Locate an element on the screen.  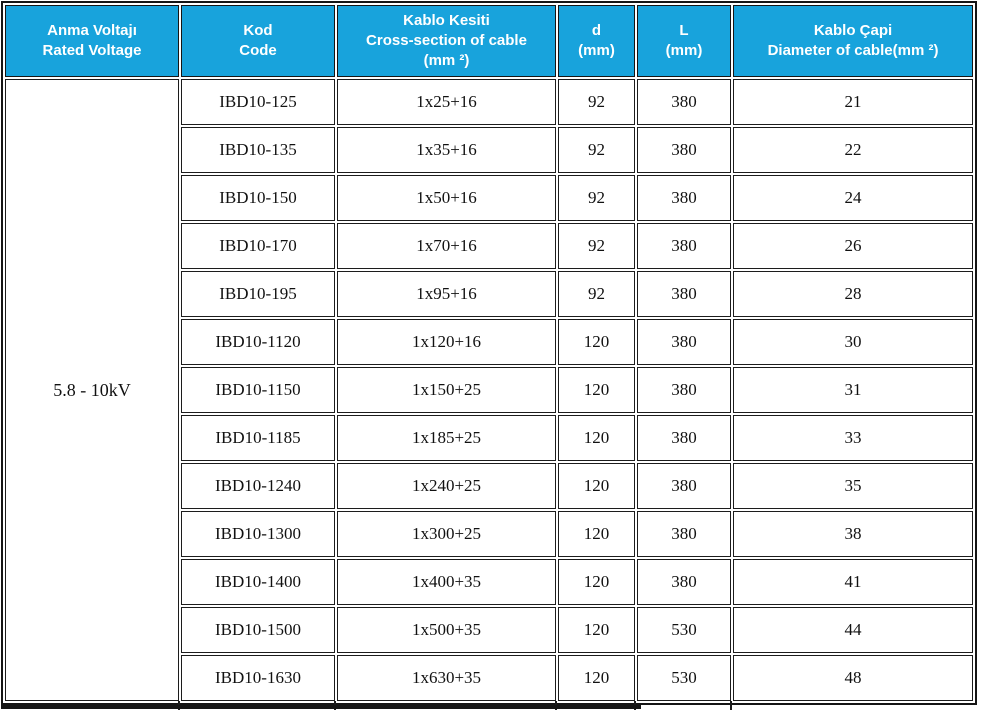
cross-section-cell: 1x120+16 is located at coordinates (446, 342).